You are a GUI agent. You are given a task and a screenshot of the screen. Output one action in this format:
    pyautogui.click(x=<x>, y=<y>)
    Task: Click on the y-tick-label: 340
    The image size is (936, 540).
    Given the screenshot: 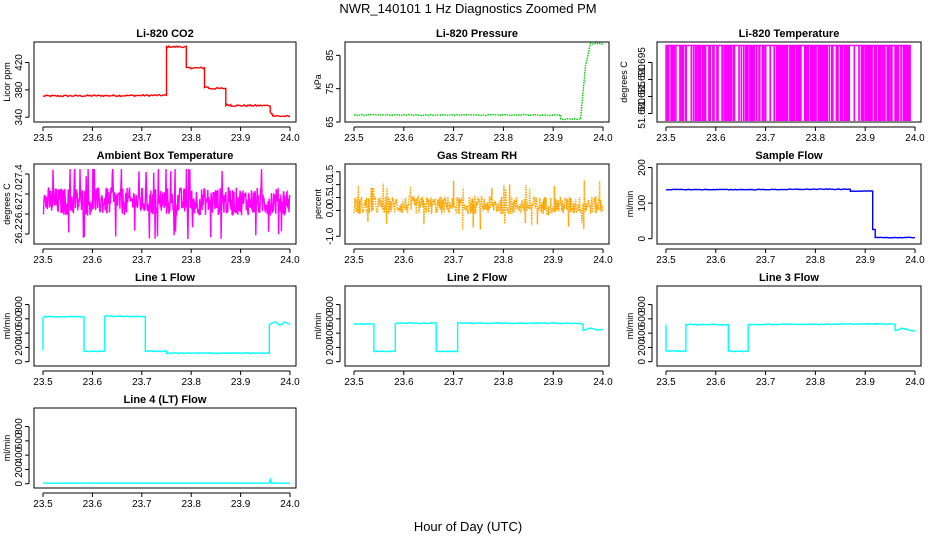 What is the action you would take?
    pyautogui.click(x=19, y=116)
    